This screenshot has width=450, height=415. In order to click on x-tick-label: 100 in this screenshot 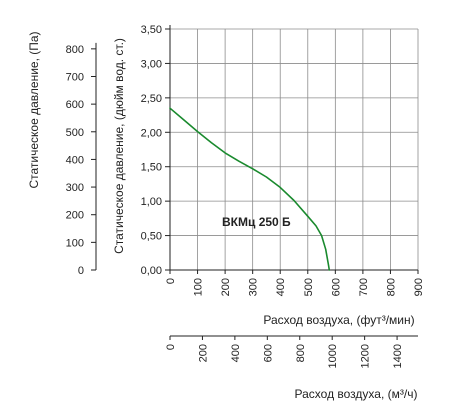, I will do `click(199, 287)`.